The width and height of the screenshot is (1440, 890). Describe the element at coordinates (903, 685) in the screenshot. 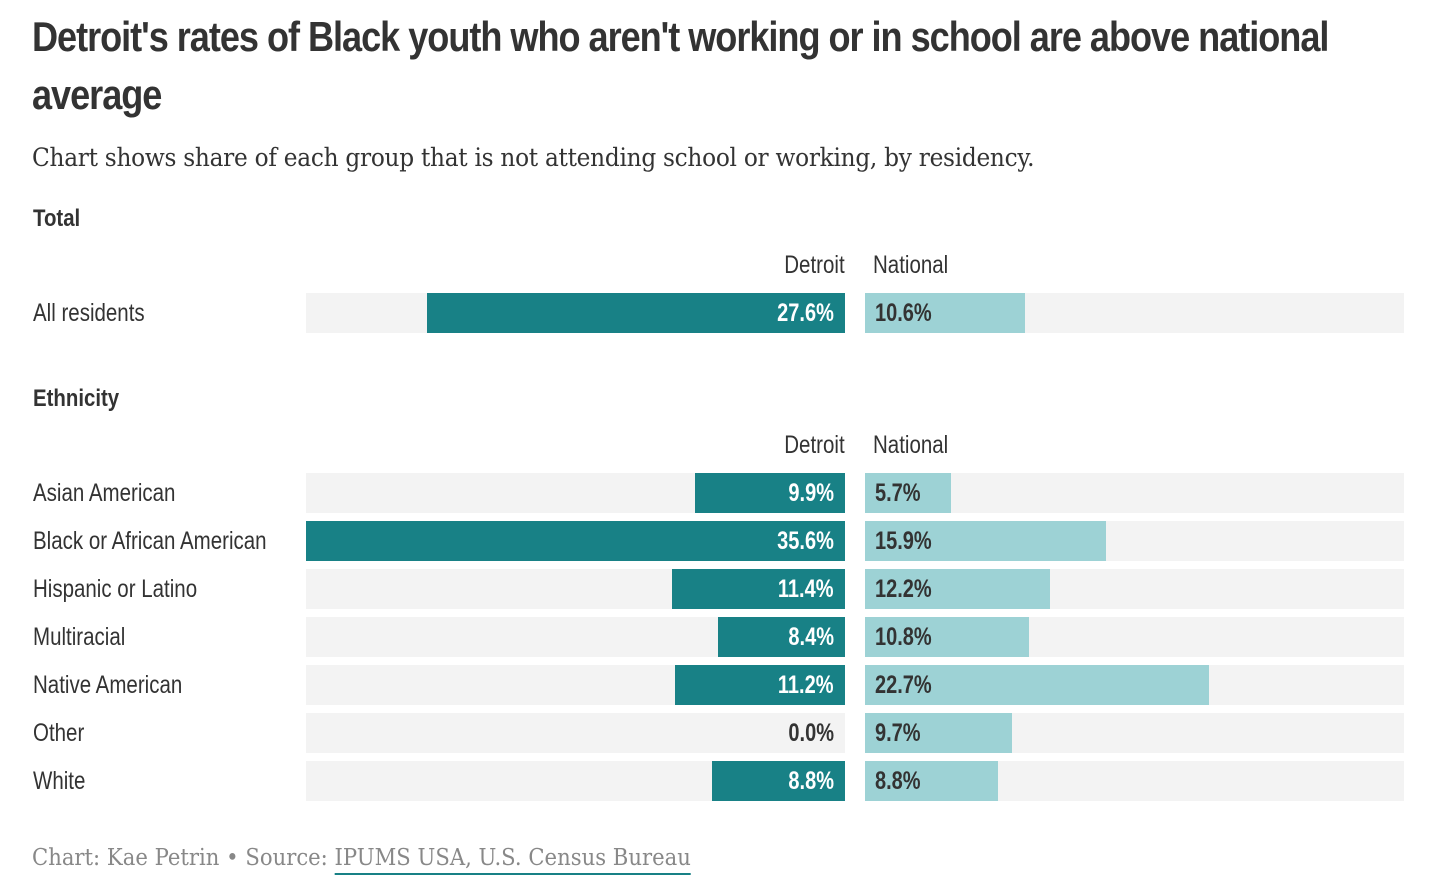

I see `national-value-label: 22.7%` at that location.